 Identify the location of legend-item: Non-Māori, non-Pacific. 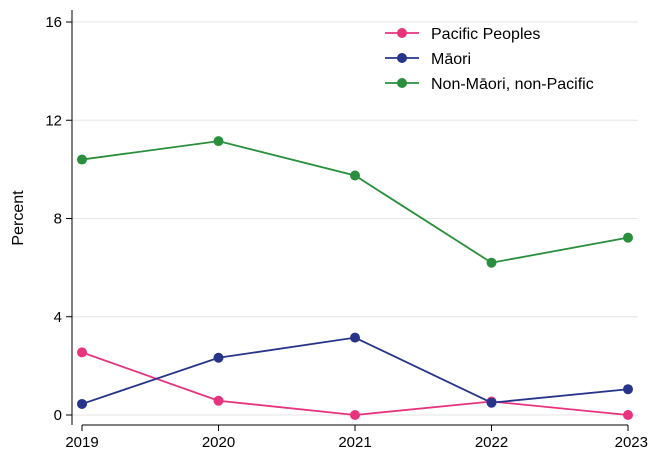
(489, 84).